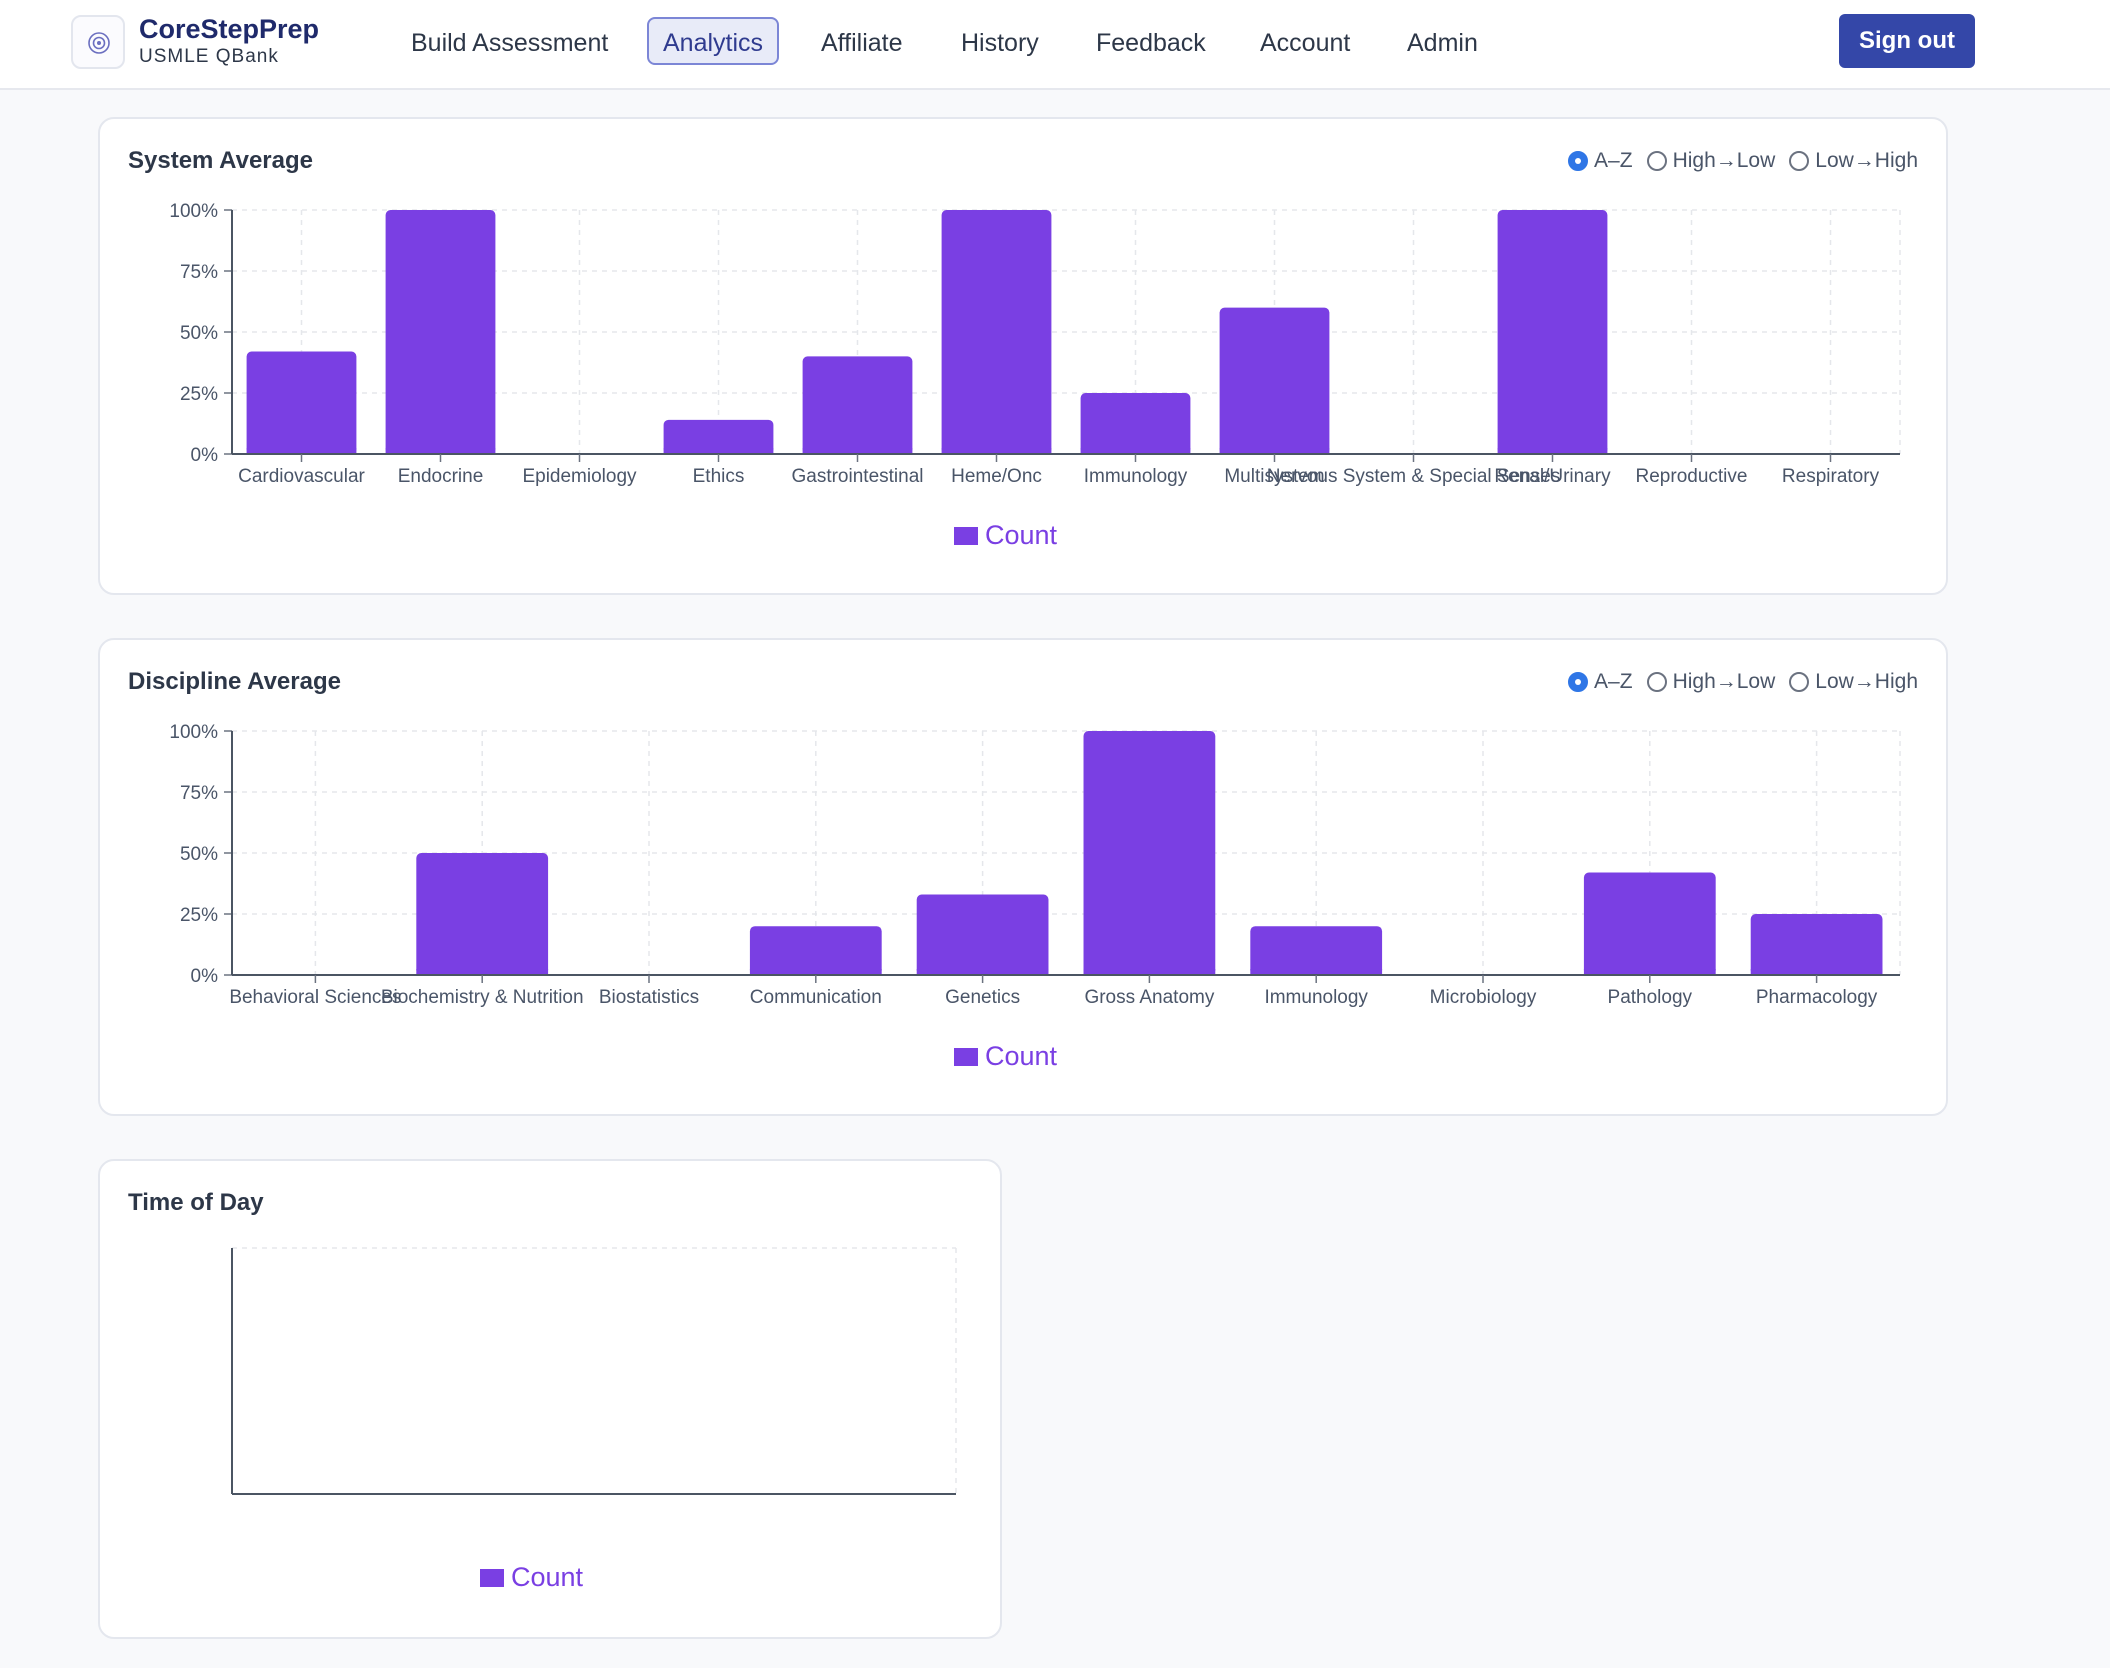 This screenshot has height=1668, width=2110. I want to click on x-tick-label: Gross Anatomy, so click(1149, 997).